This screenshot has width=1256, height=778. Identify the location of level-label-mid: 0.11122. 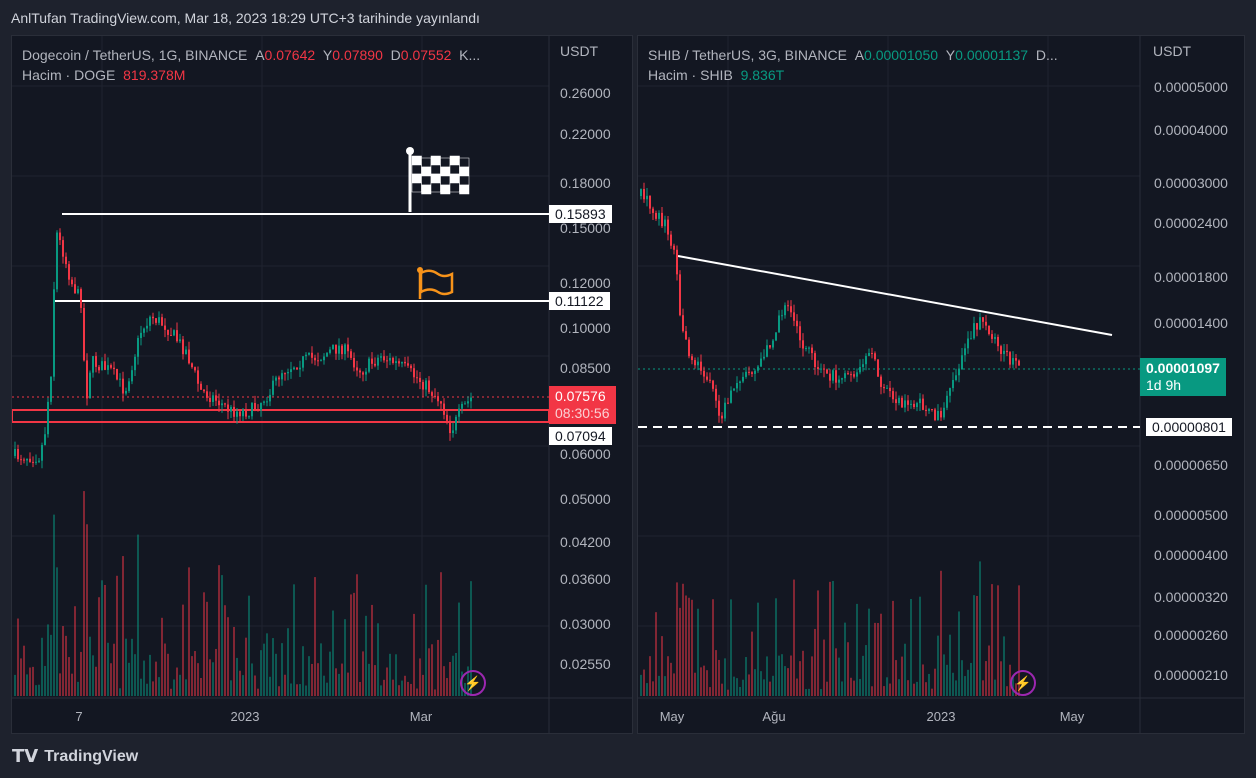
(579, 301).